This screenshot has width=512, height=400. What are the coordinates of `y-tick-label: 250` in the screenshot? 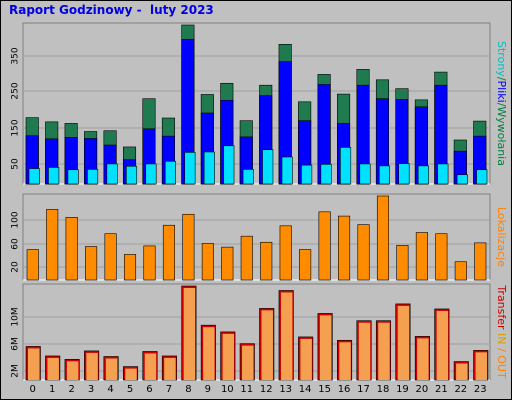 It's located at (16, 90).